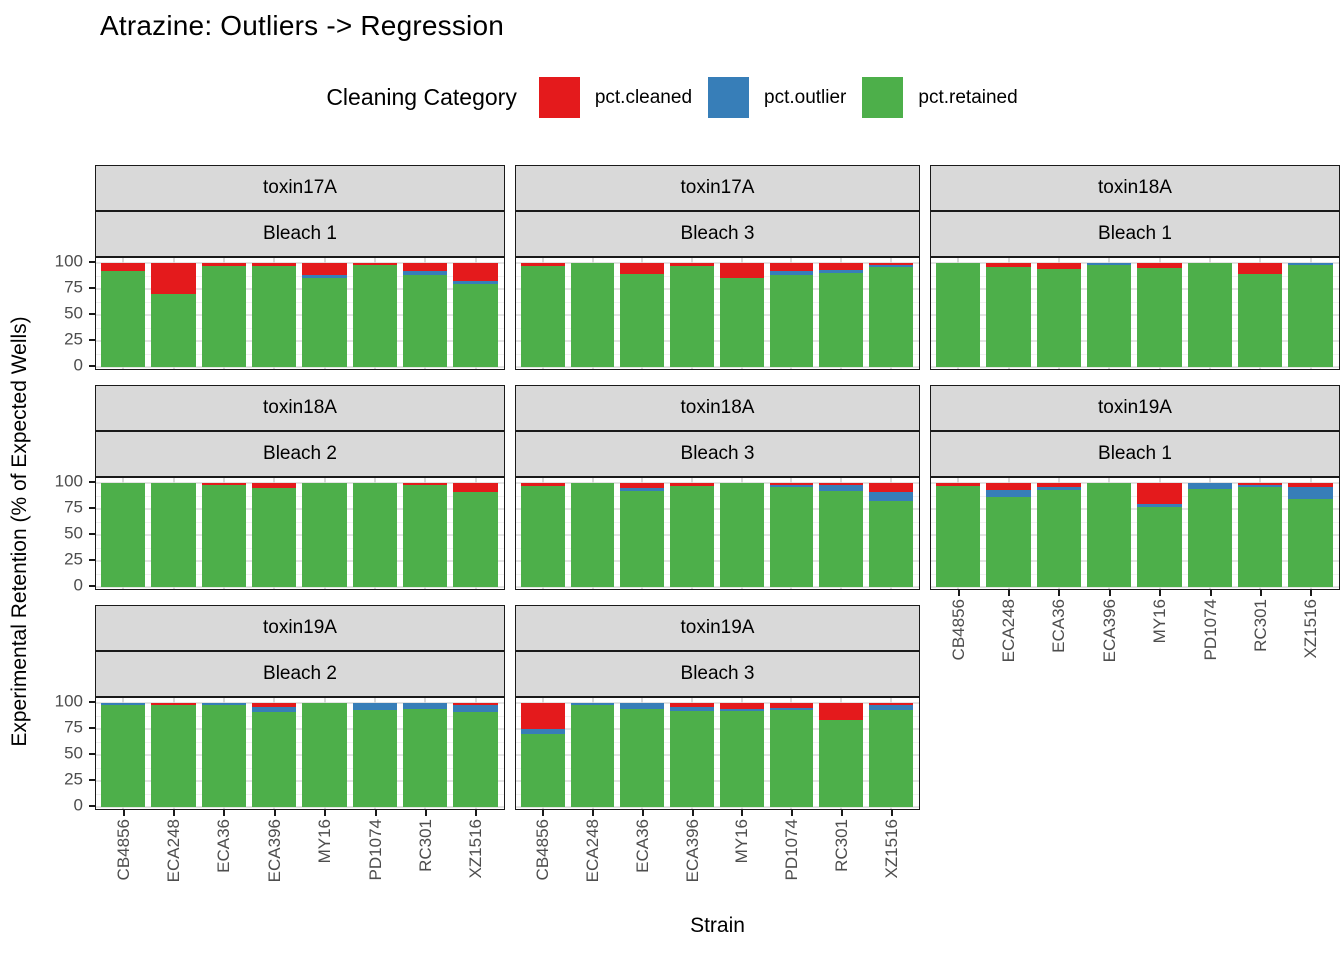 The image size is (1344, 960). What do you see at coordinates (1211, 632) in the screenshot?
I see `x-tick-label: PD1074` at bounding box center [1211, 632].